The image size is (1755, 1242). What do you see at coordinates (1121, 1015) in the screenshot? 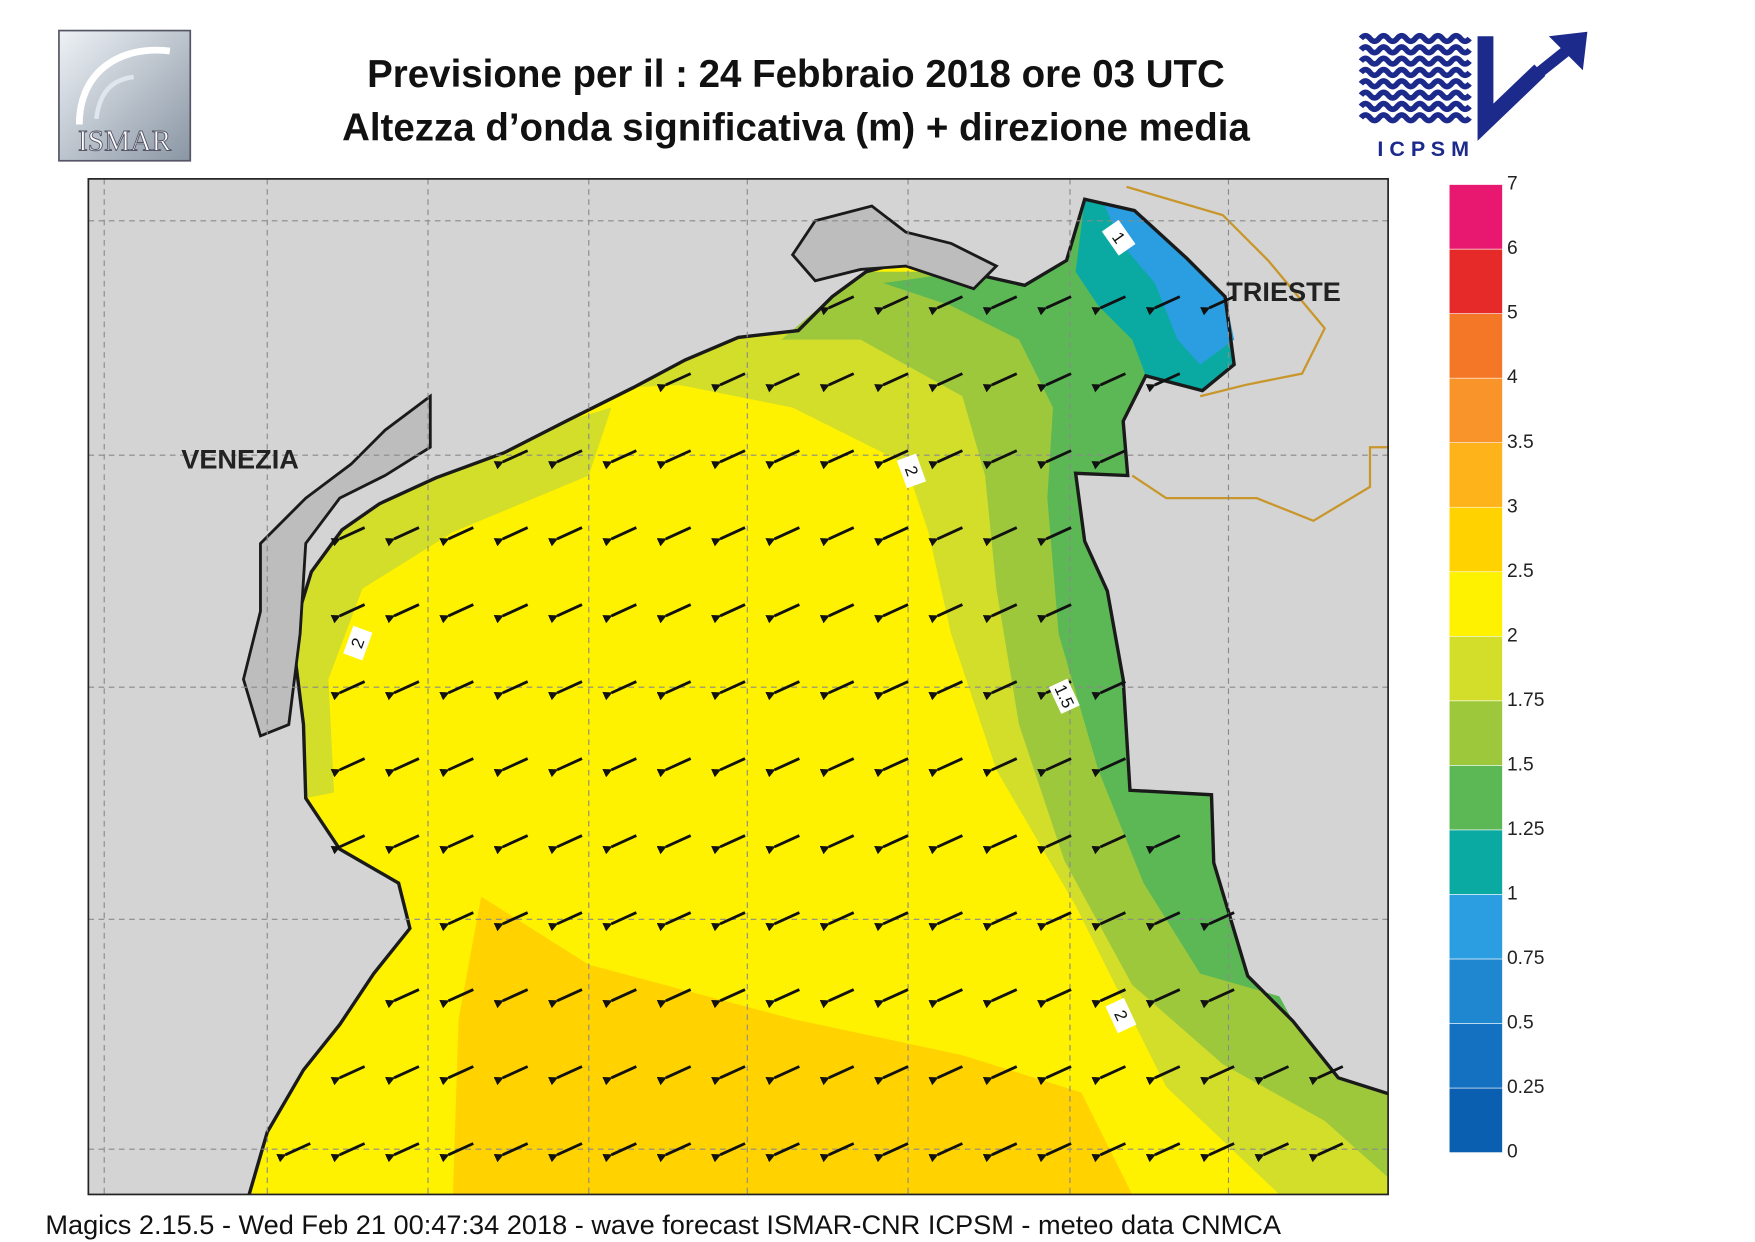
I see `contour-label-box: 2` at bounding box center [1121, 1015].